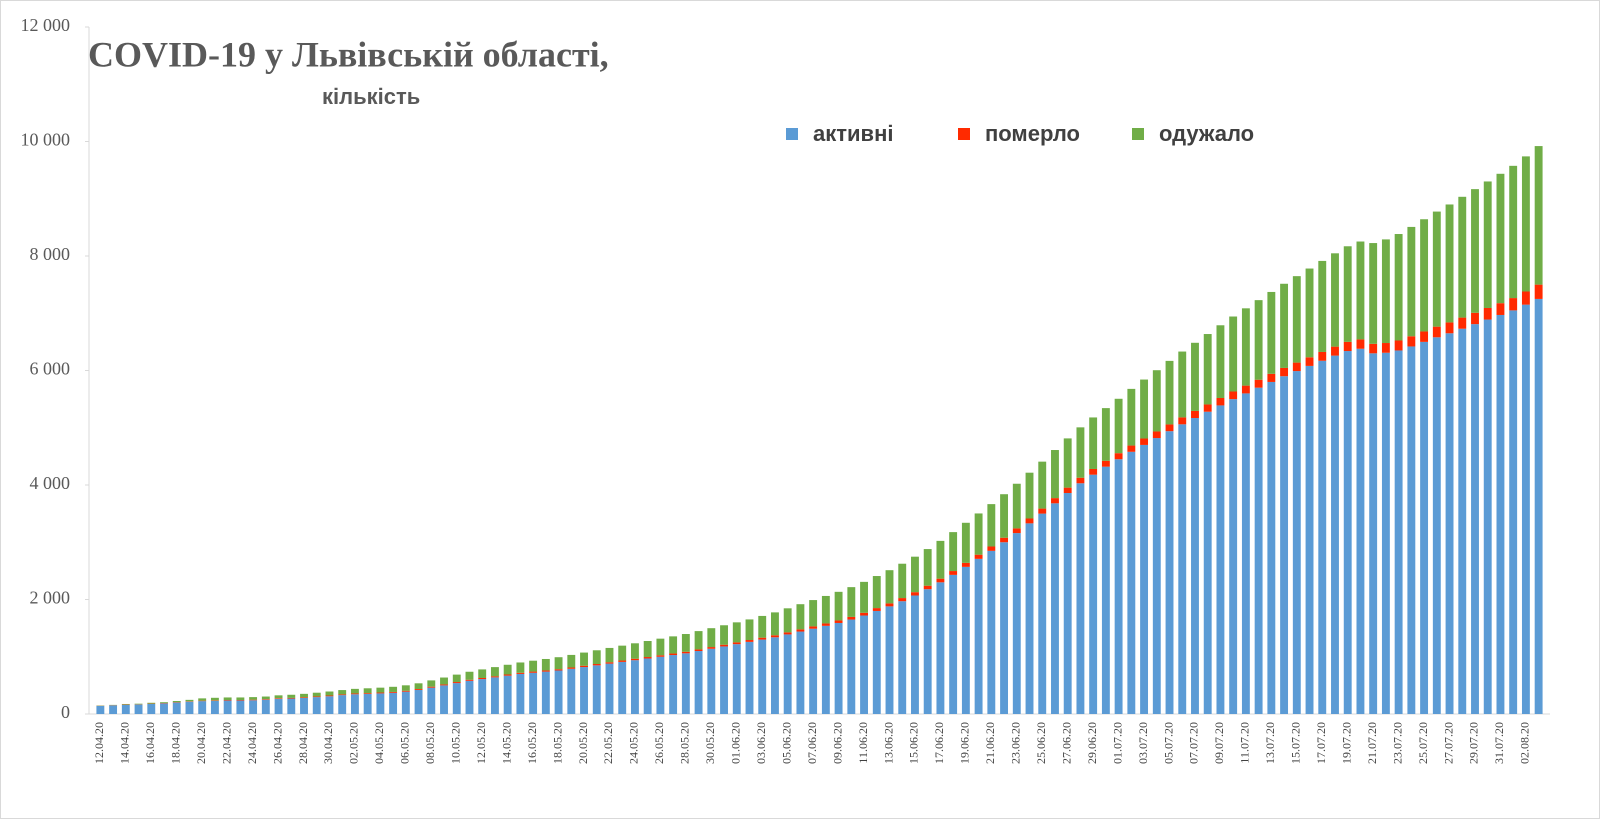 Image resolution: width=1600 pixels, height=819 pixels. I want to click on x-tick-label: 14.05.20, so click(506, 743).